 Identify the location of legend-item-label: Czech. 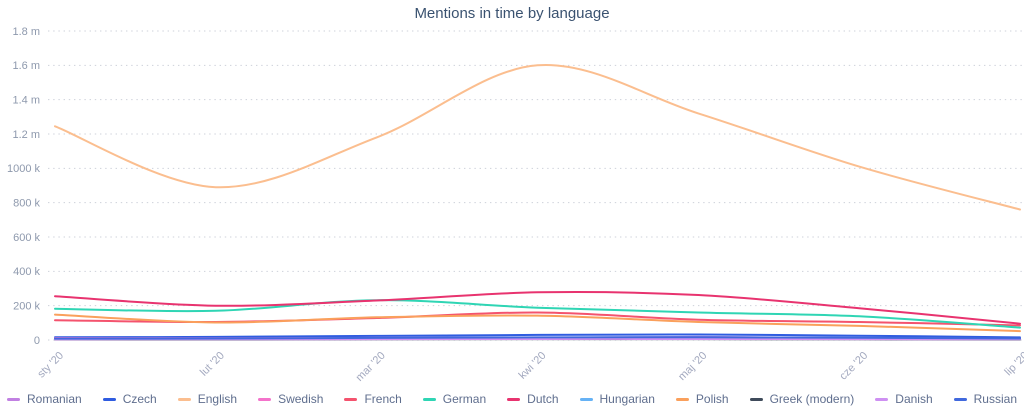
(139, 399).